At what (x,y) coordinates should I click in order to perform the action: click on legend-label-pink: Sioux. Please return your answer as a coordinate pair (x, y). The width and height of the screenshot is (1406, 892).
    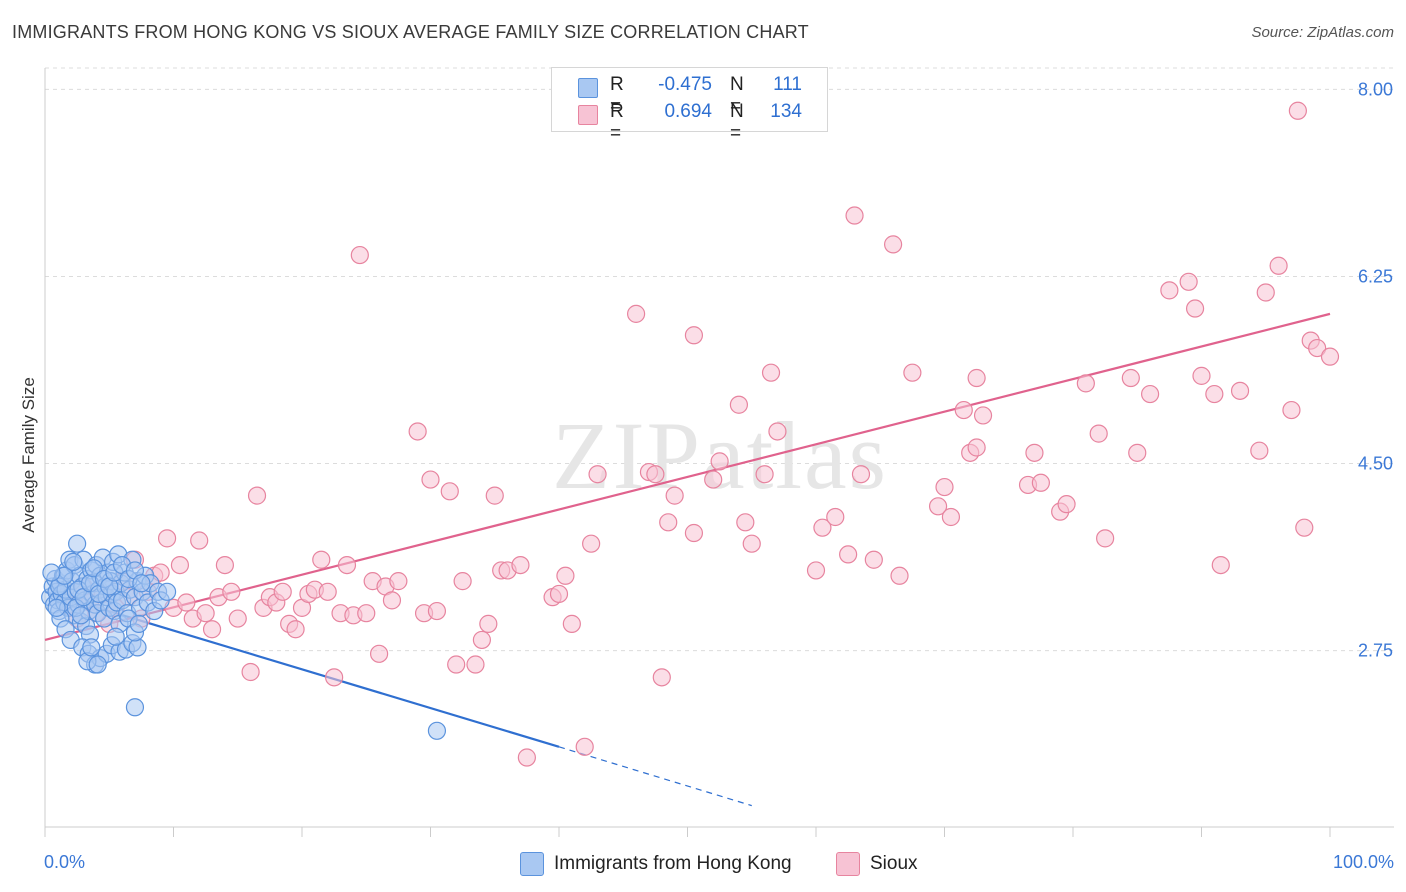
    Looking at the image, I should click on (894, 864).